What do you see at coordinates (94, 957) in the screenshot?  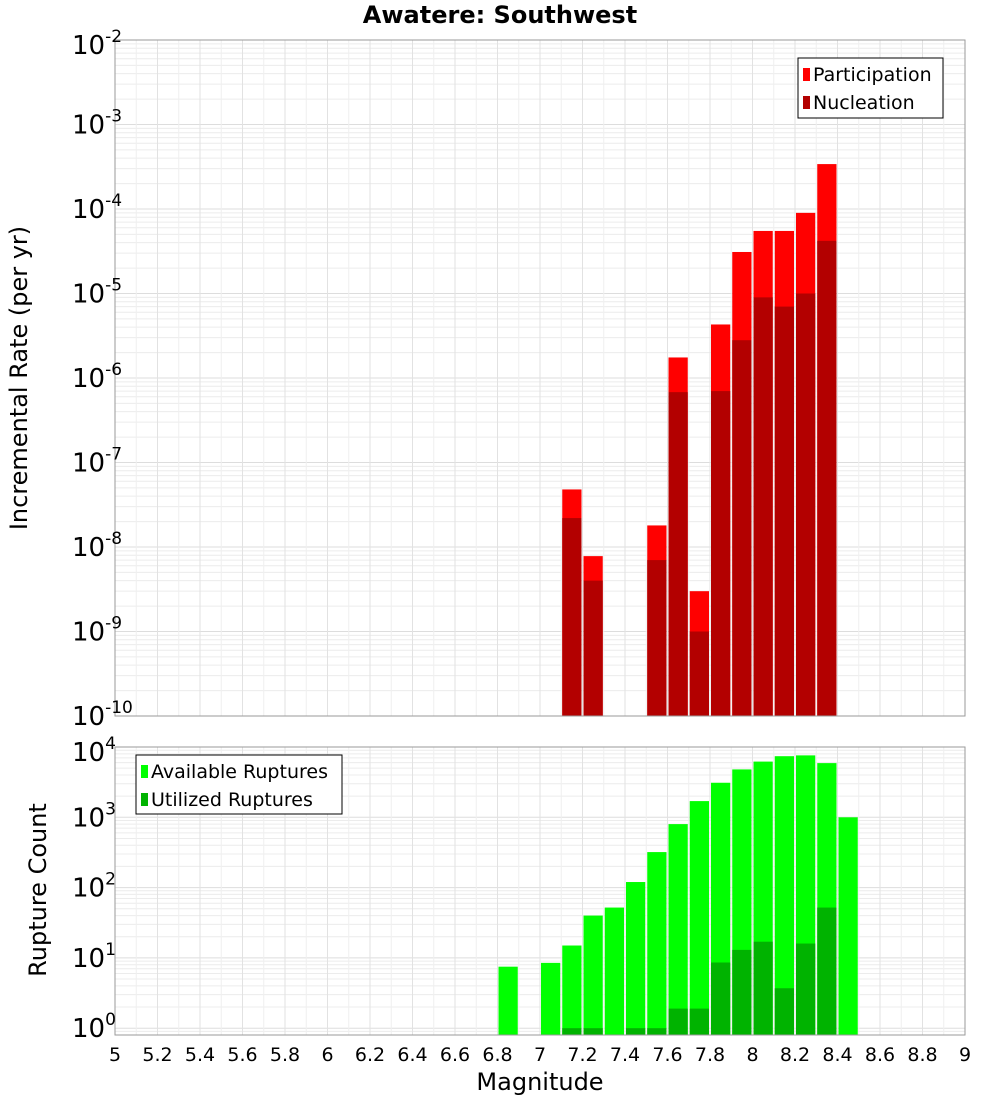 I see `y-tick-label: 10¹` at bounding box center [94, 957].